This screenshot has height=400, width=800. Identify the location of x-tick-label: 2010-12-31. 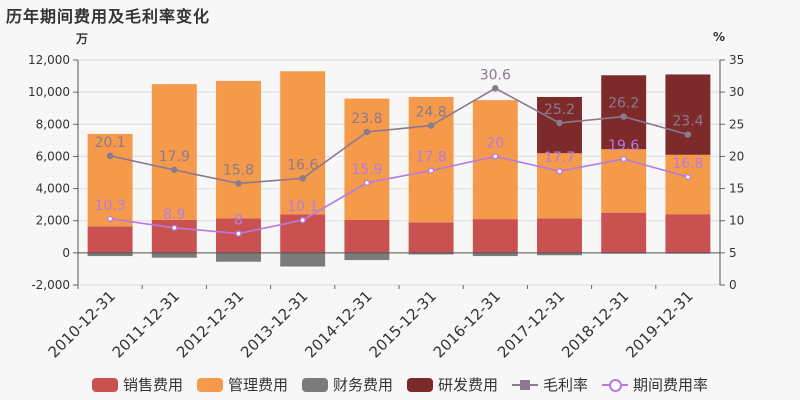
(82, 324).